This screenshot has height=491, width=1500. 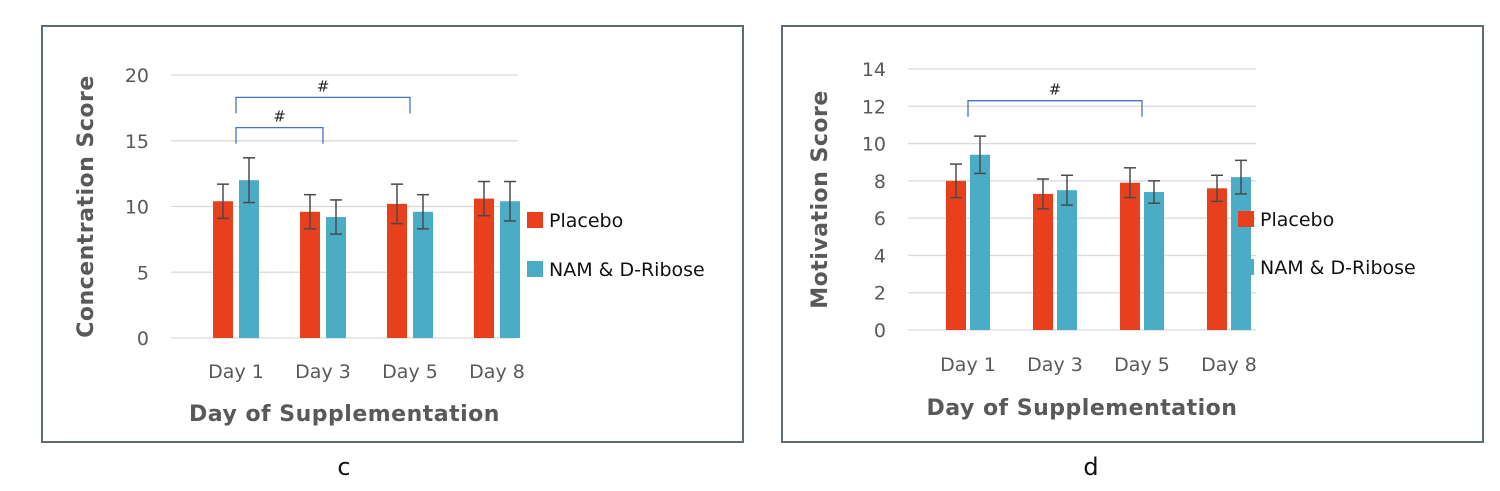 What do you see at coordinates (497, 372) in the screenshot?
I see `chart-c-x-tick-label: Day 8` at bounding box center [497, 372].